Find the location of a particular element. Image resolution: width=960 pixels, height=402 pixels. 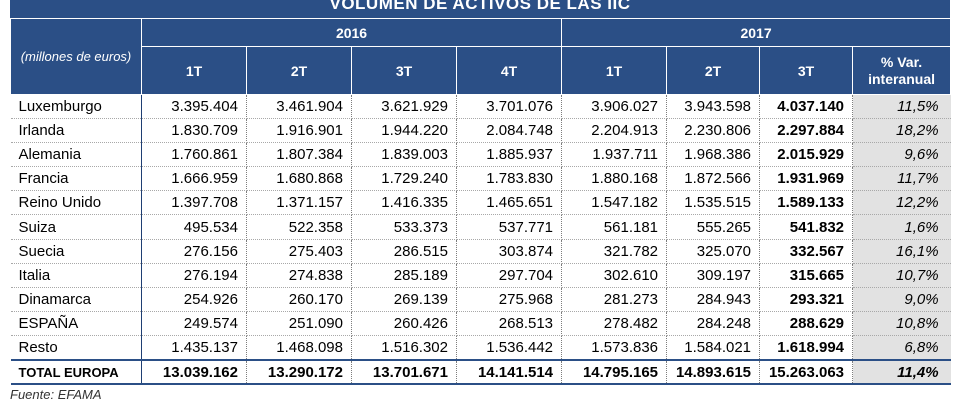

value-cell: 315.665 is located at coordinates (806, 275).